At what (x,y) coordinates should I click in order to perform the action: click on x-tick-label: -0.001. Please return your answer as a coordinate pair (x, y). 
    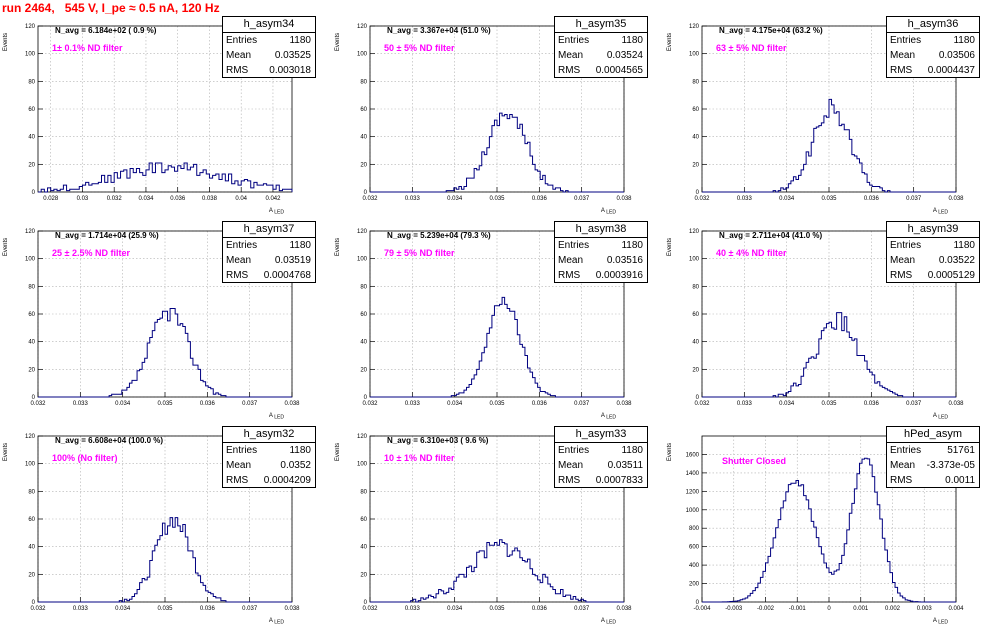
    Looking at the image, I should click on (798, 609).